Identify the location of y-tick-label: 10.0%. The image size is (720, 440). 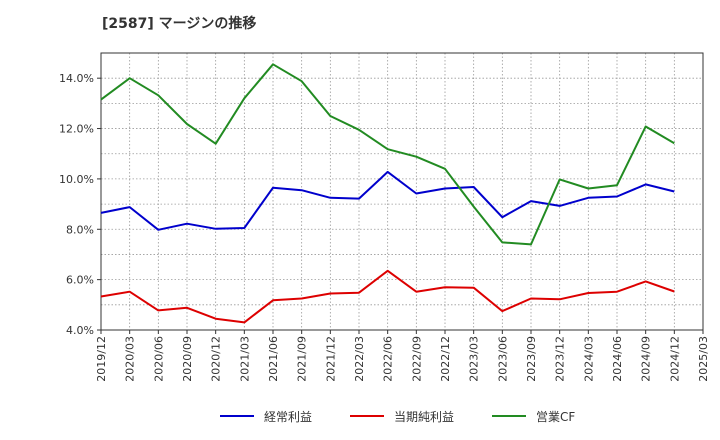
(76, 179).